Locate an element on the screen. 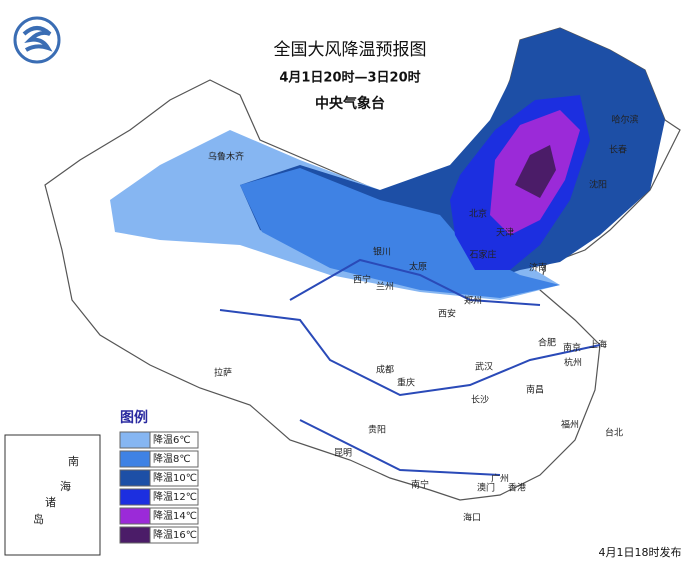 Image resolution: width=700 pixels, height=573 pixels. city-label: 贵阳 is located at coordinates (377, 430).